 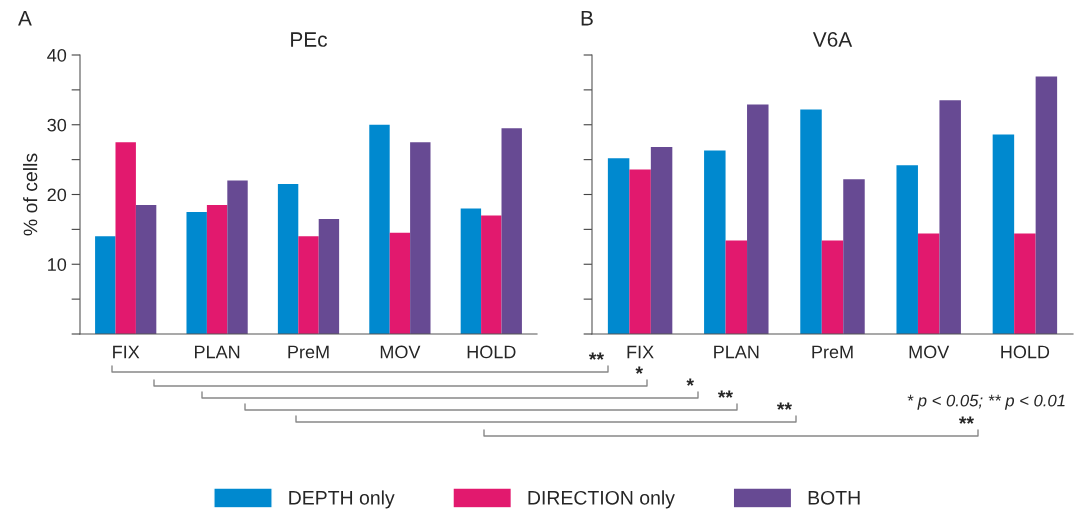 I want to click on text: A, so click(x=25, y=18).